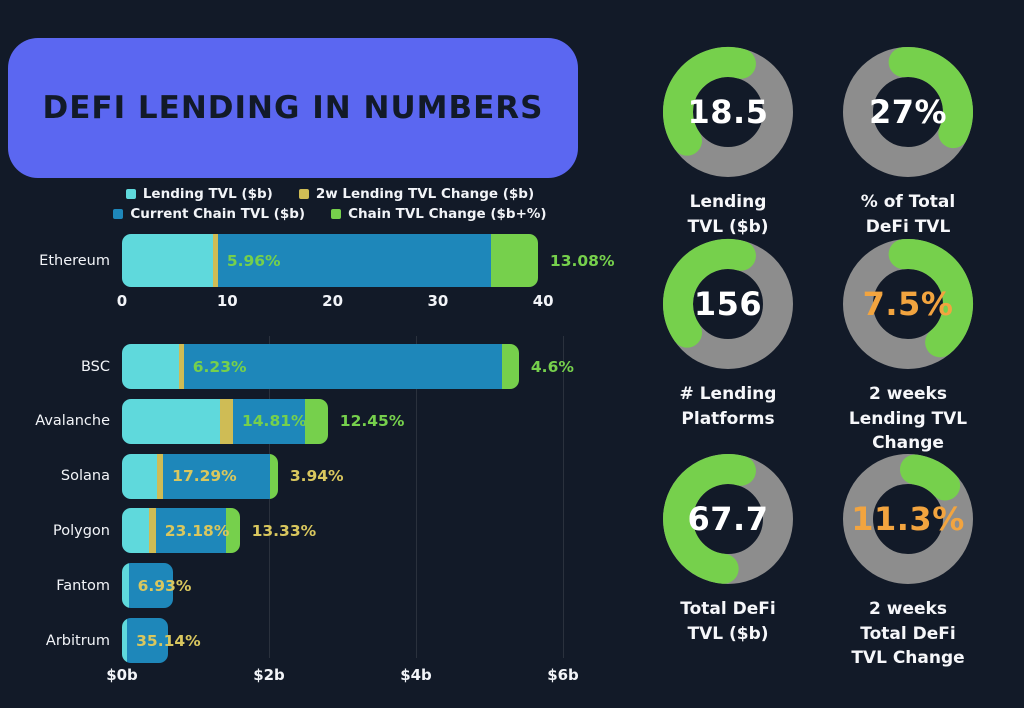 This screenshot has height=708, width=1024. I want to click on bar-row-ethereum: Ethereum 5.96% 13.08%, so click(340, 260).